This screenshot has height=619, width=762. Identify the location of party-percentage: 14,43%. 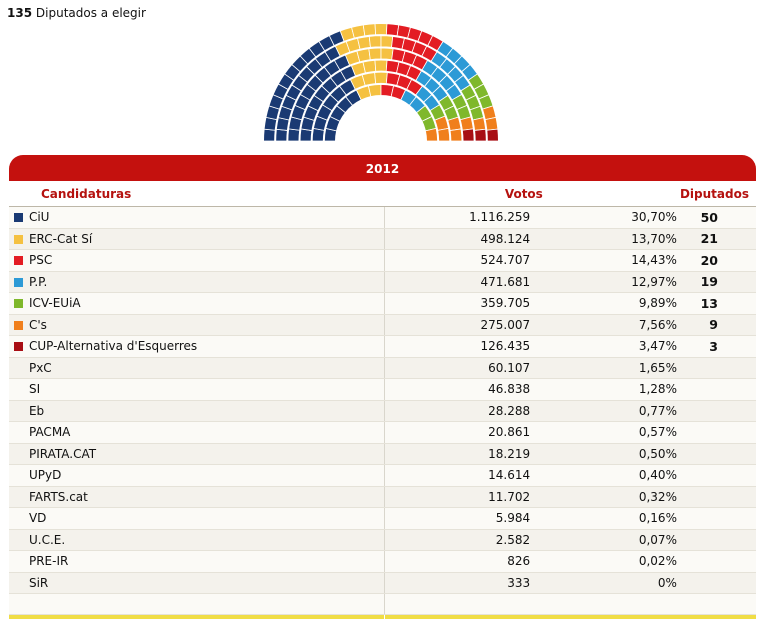
(607, 261).